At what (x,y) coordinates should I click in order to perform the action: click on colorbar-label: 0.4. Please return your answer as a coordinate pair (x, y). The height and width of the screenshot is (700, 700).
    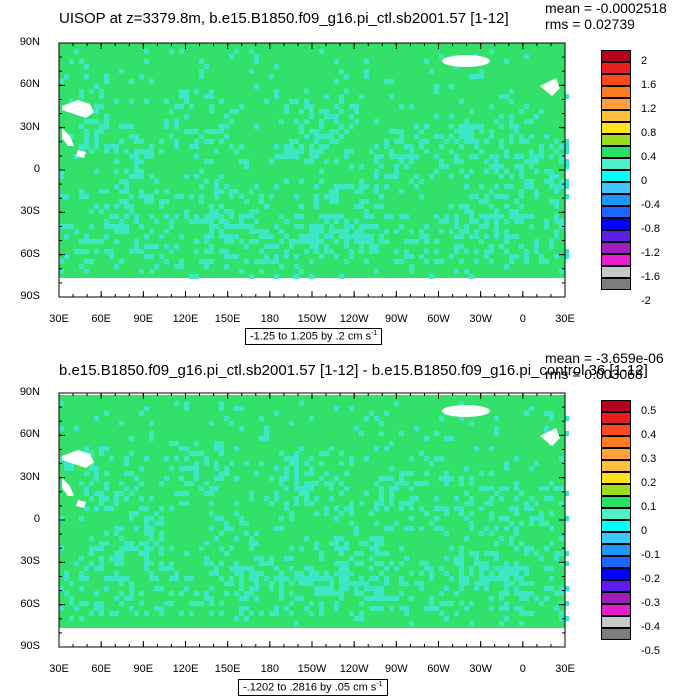
    Looking at the image, I should click on (649, 157).